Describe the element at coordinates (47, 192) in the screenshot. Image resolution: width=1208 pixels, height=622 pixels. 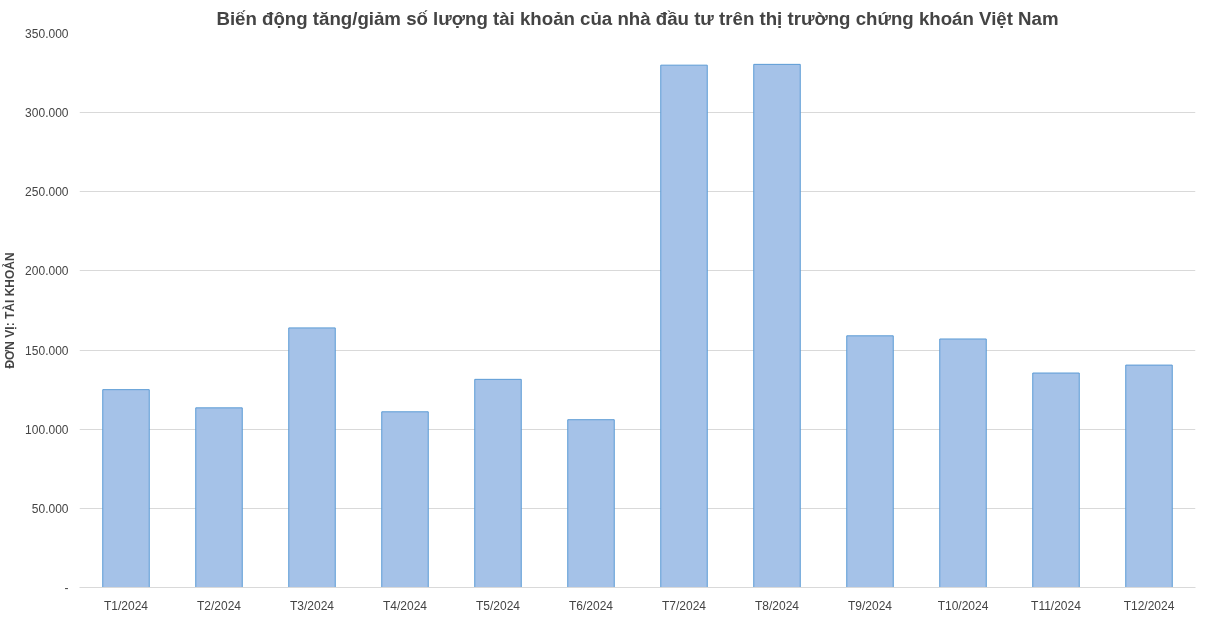
I see `y-tick-label: 250.000` at that location.